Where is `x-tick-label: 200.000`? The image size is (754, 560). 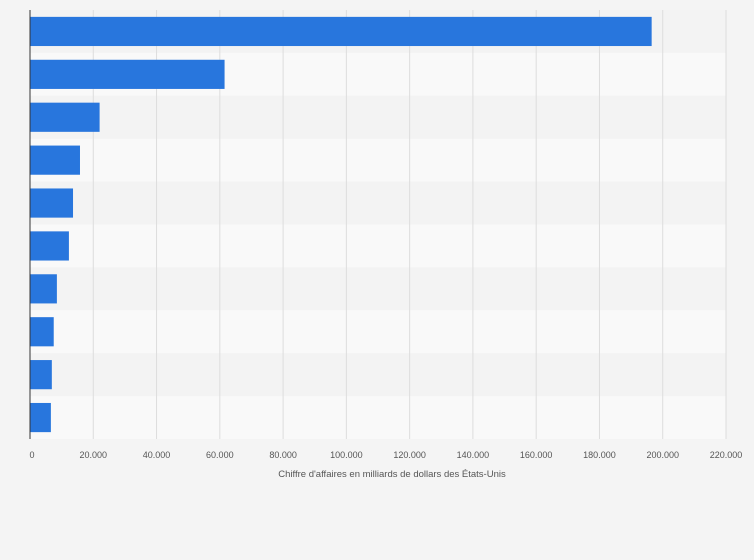 x-tick-label: 200.000 is located at coordinates (662, 455).